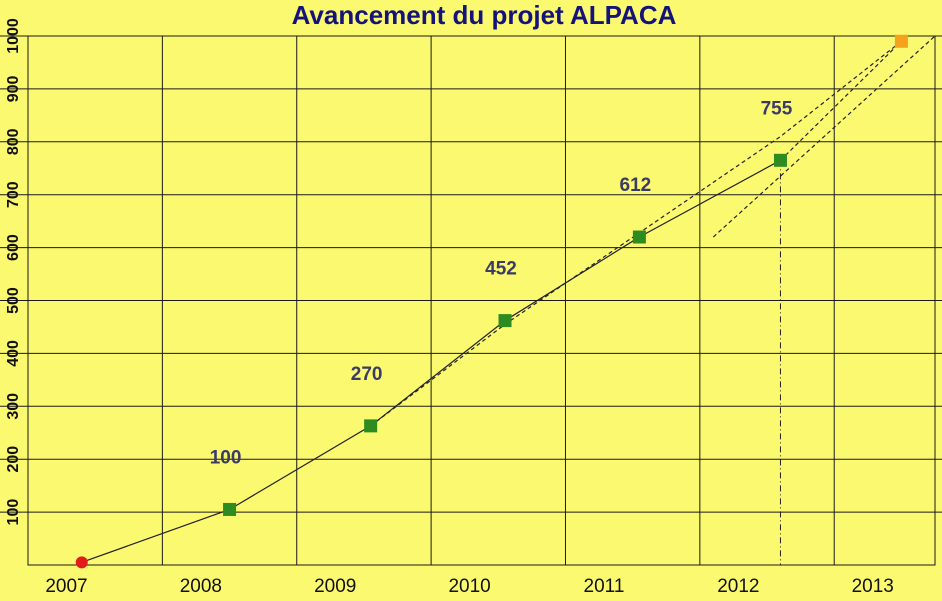  Describe the element at coordinates (604, 586) in the screenshot. I see `x-tick-label: 2011` at that location.